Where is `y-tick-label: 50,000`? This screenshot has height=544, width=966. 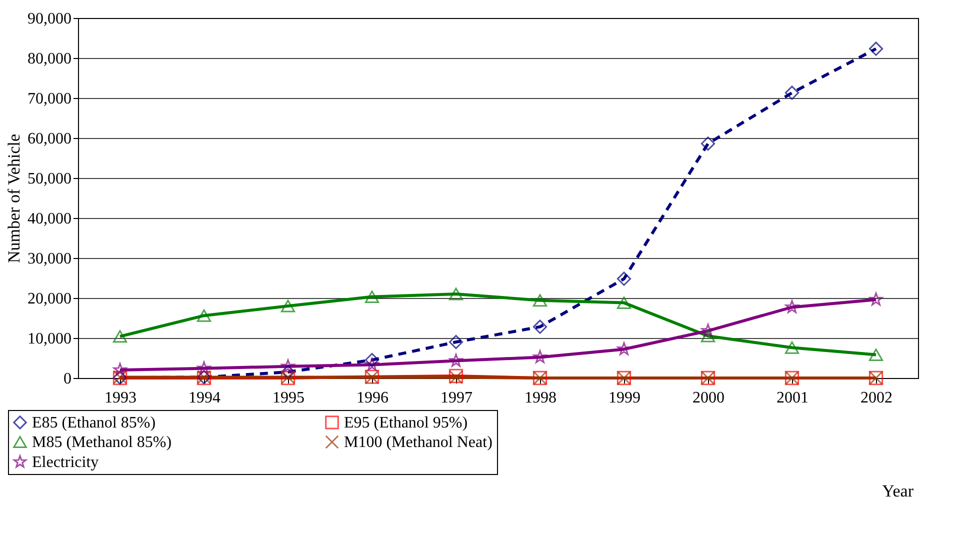
y-tick-label: 50,000 is located at coordinates (50, 179).